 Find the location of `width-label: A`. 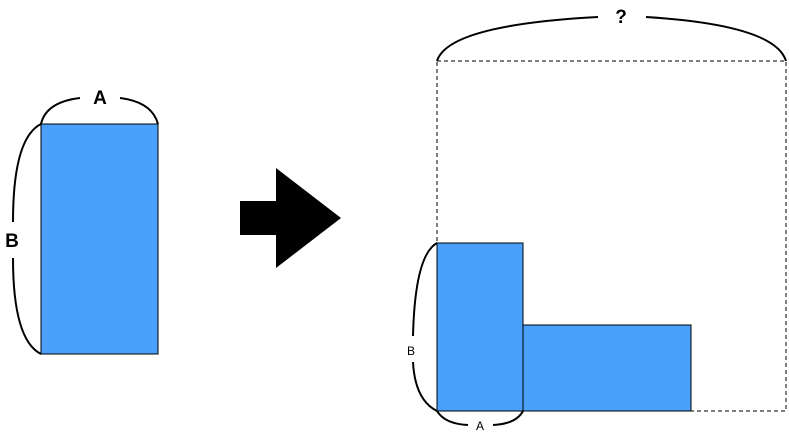

width-label: A is located at coordinates (100, 98).